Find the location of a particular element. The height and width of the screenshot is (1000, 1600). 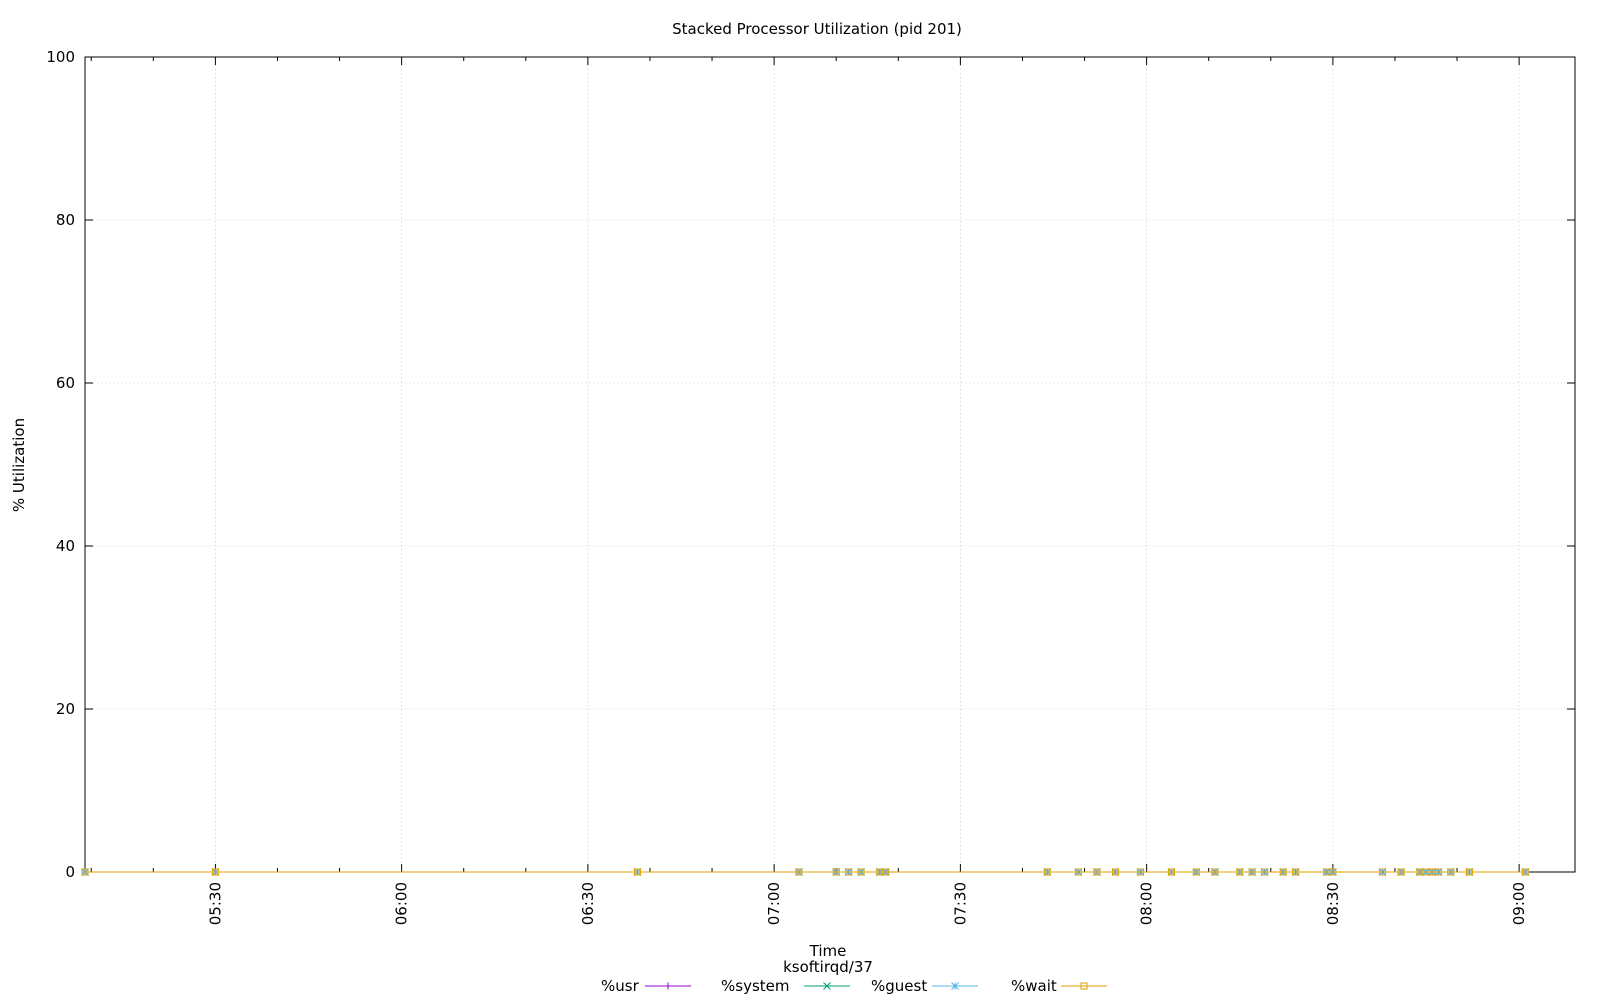

legend-label: %system is located at coordinates (755, 986).